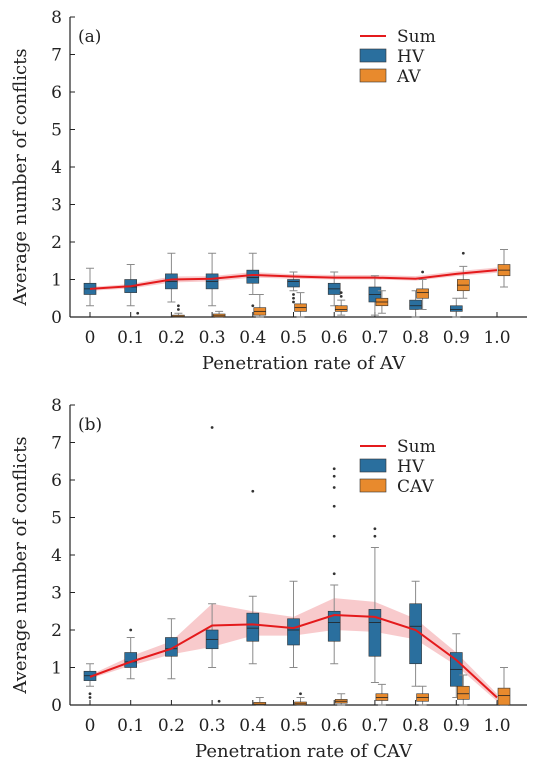 The height and width of the screenshot is (765, 533). Describe the element at coordinates (56, 669) in the screenshot. I see `y-tick-label: 1` at that location.